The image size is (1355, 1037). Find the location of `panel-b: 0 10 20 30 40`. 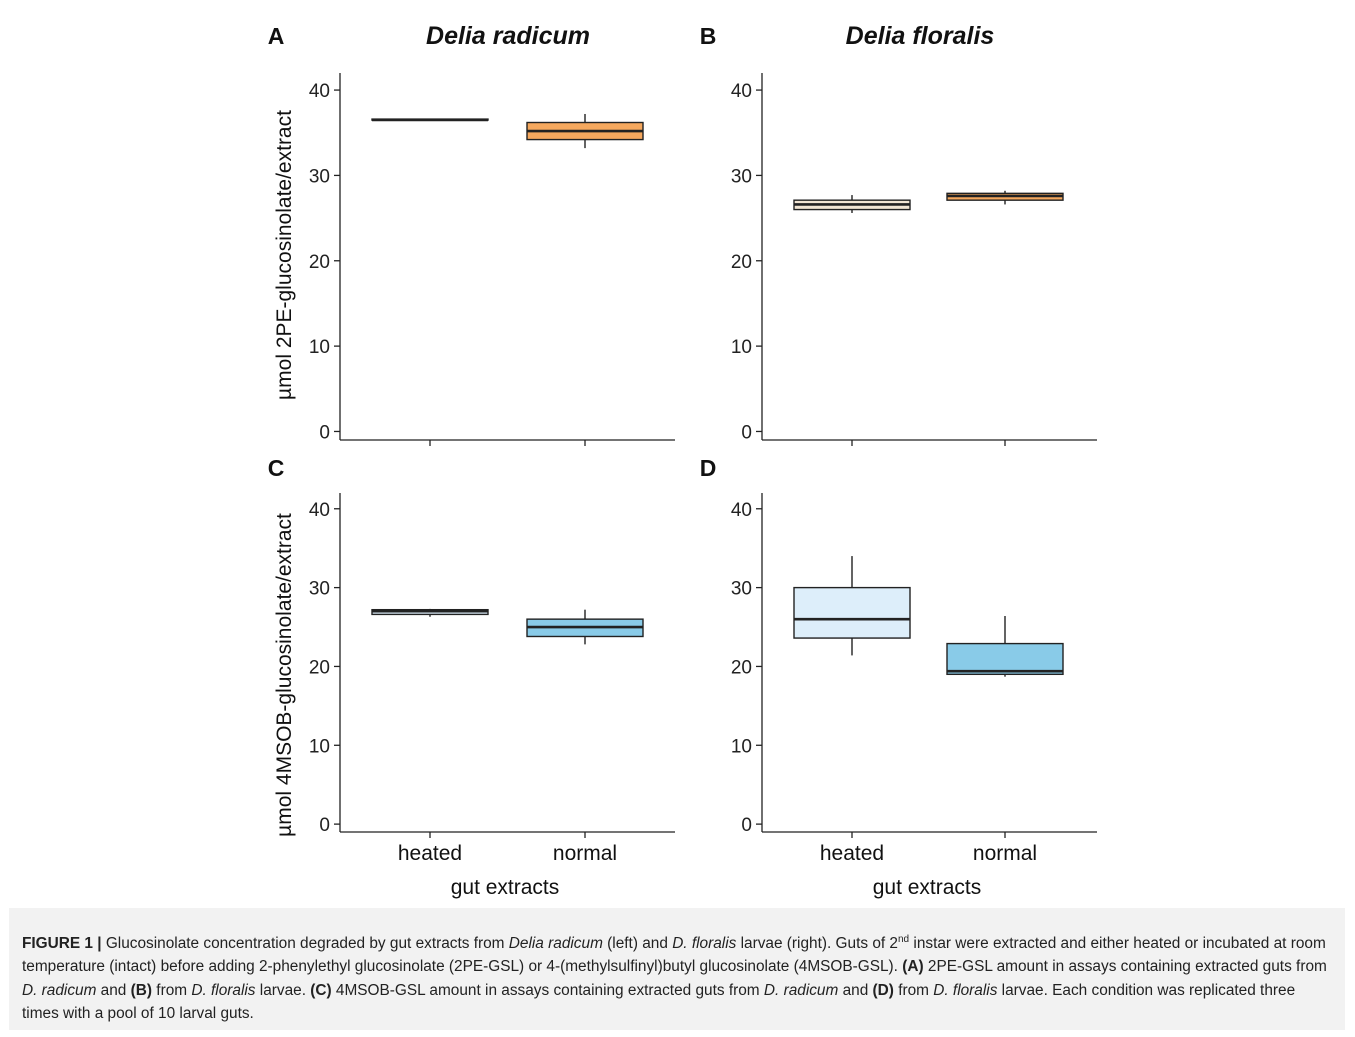

panel-b: 0 10 20 30 40 is located at coordinates (914, 259).